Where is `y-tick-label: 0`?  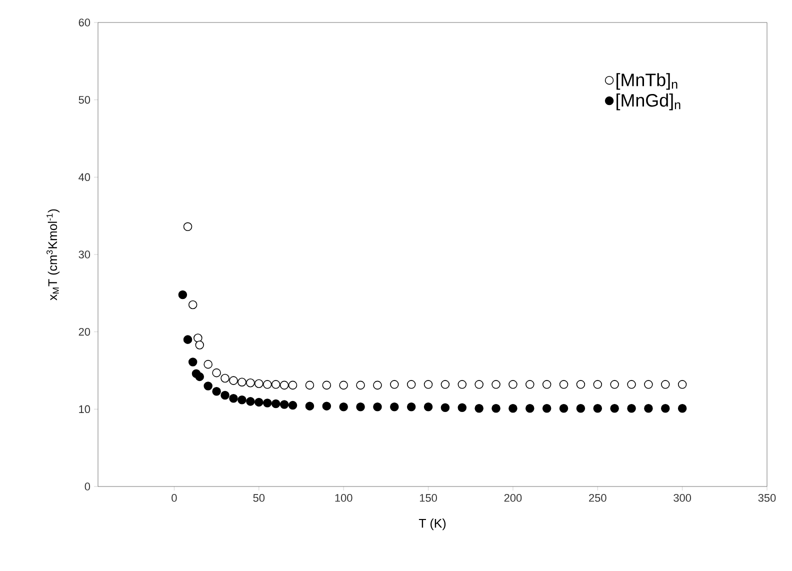
y-tick-label: 0 is located at coordinates (87, 486).